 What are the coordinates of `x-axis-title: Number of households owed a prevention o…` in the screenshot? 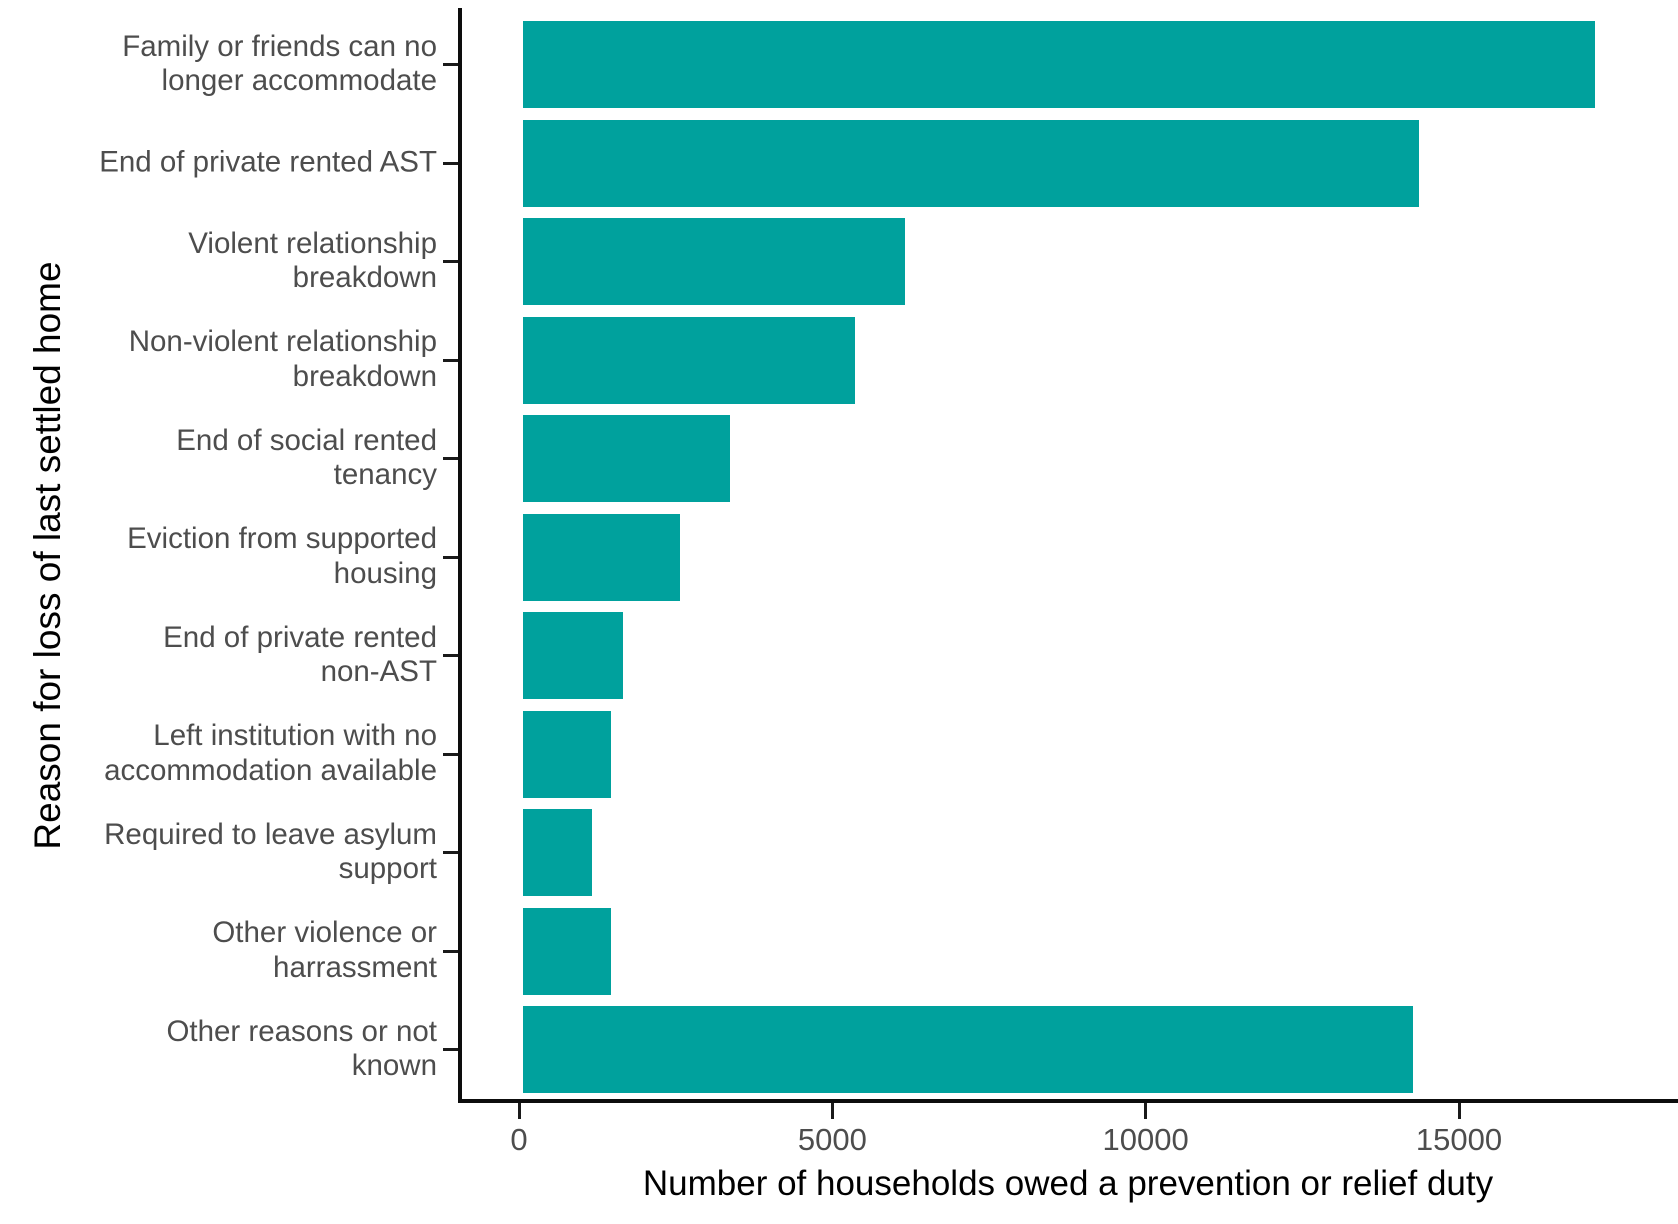 It's located at (1068, 1183).